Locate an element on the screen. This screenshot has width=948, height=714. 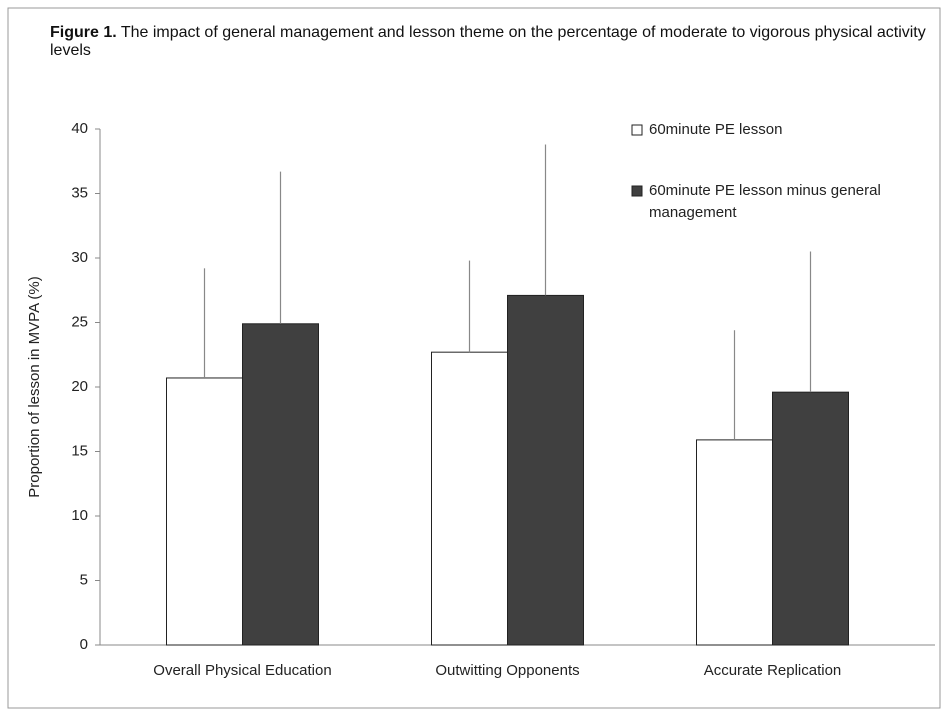
x-tick-label: Outwitting Opponents is located at coordinates (507, 670).